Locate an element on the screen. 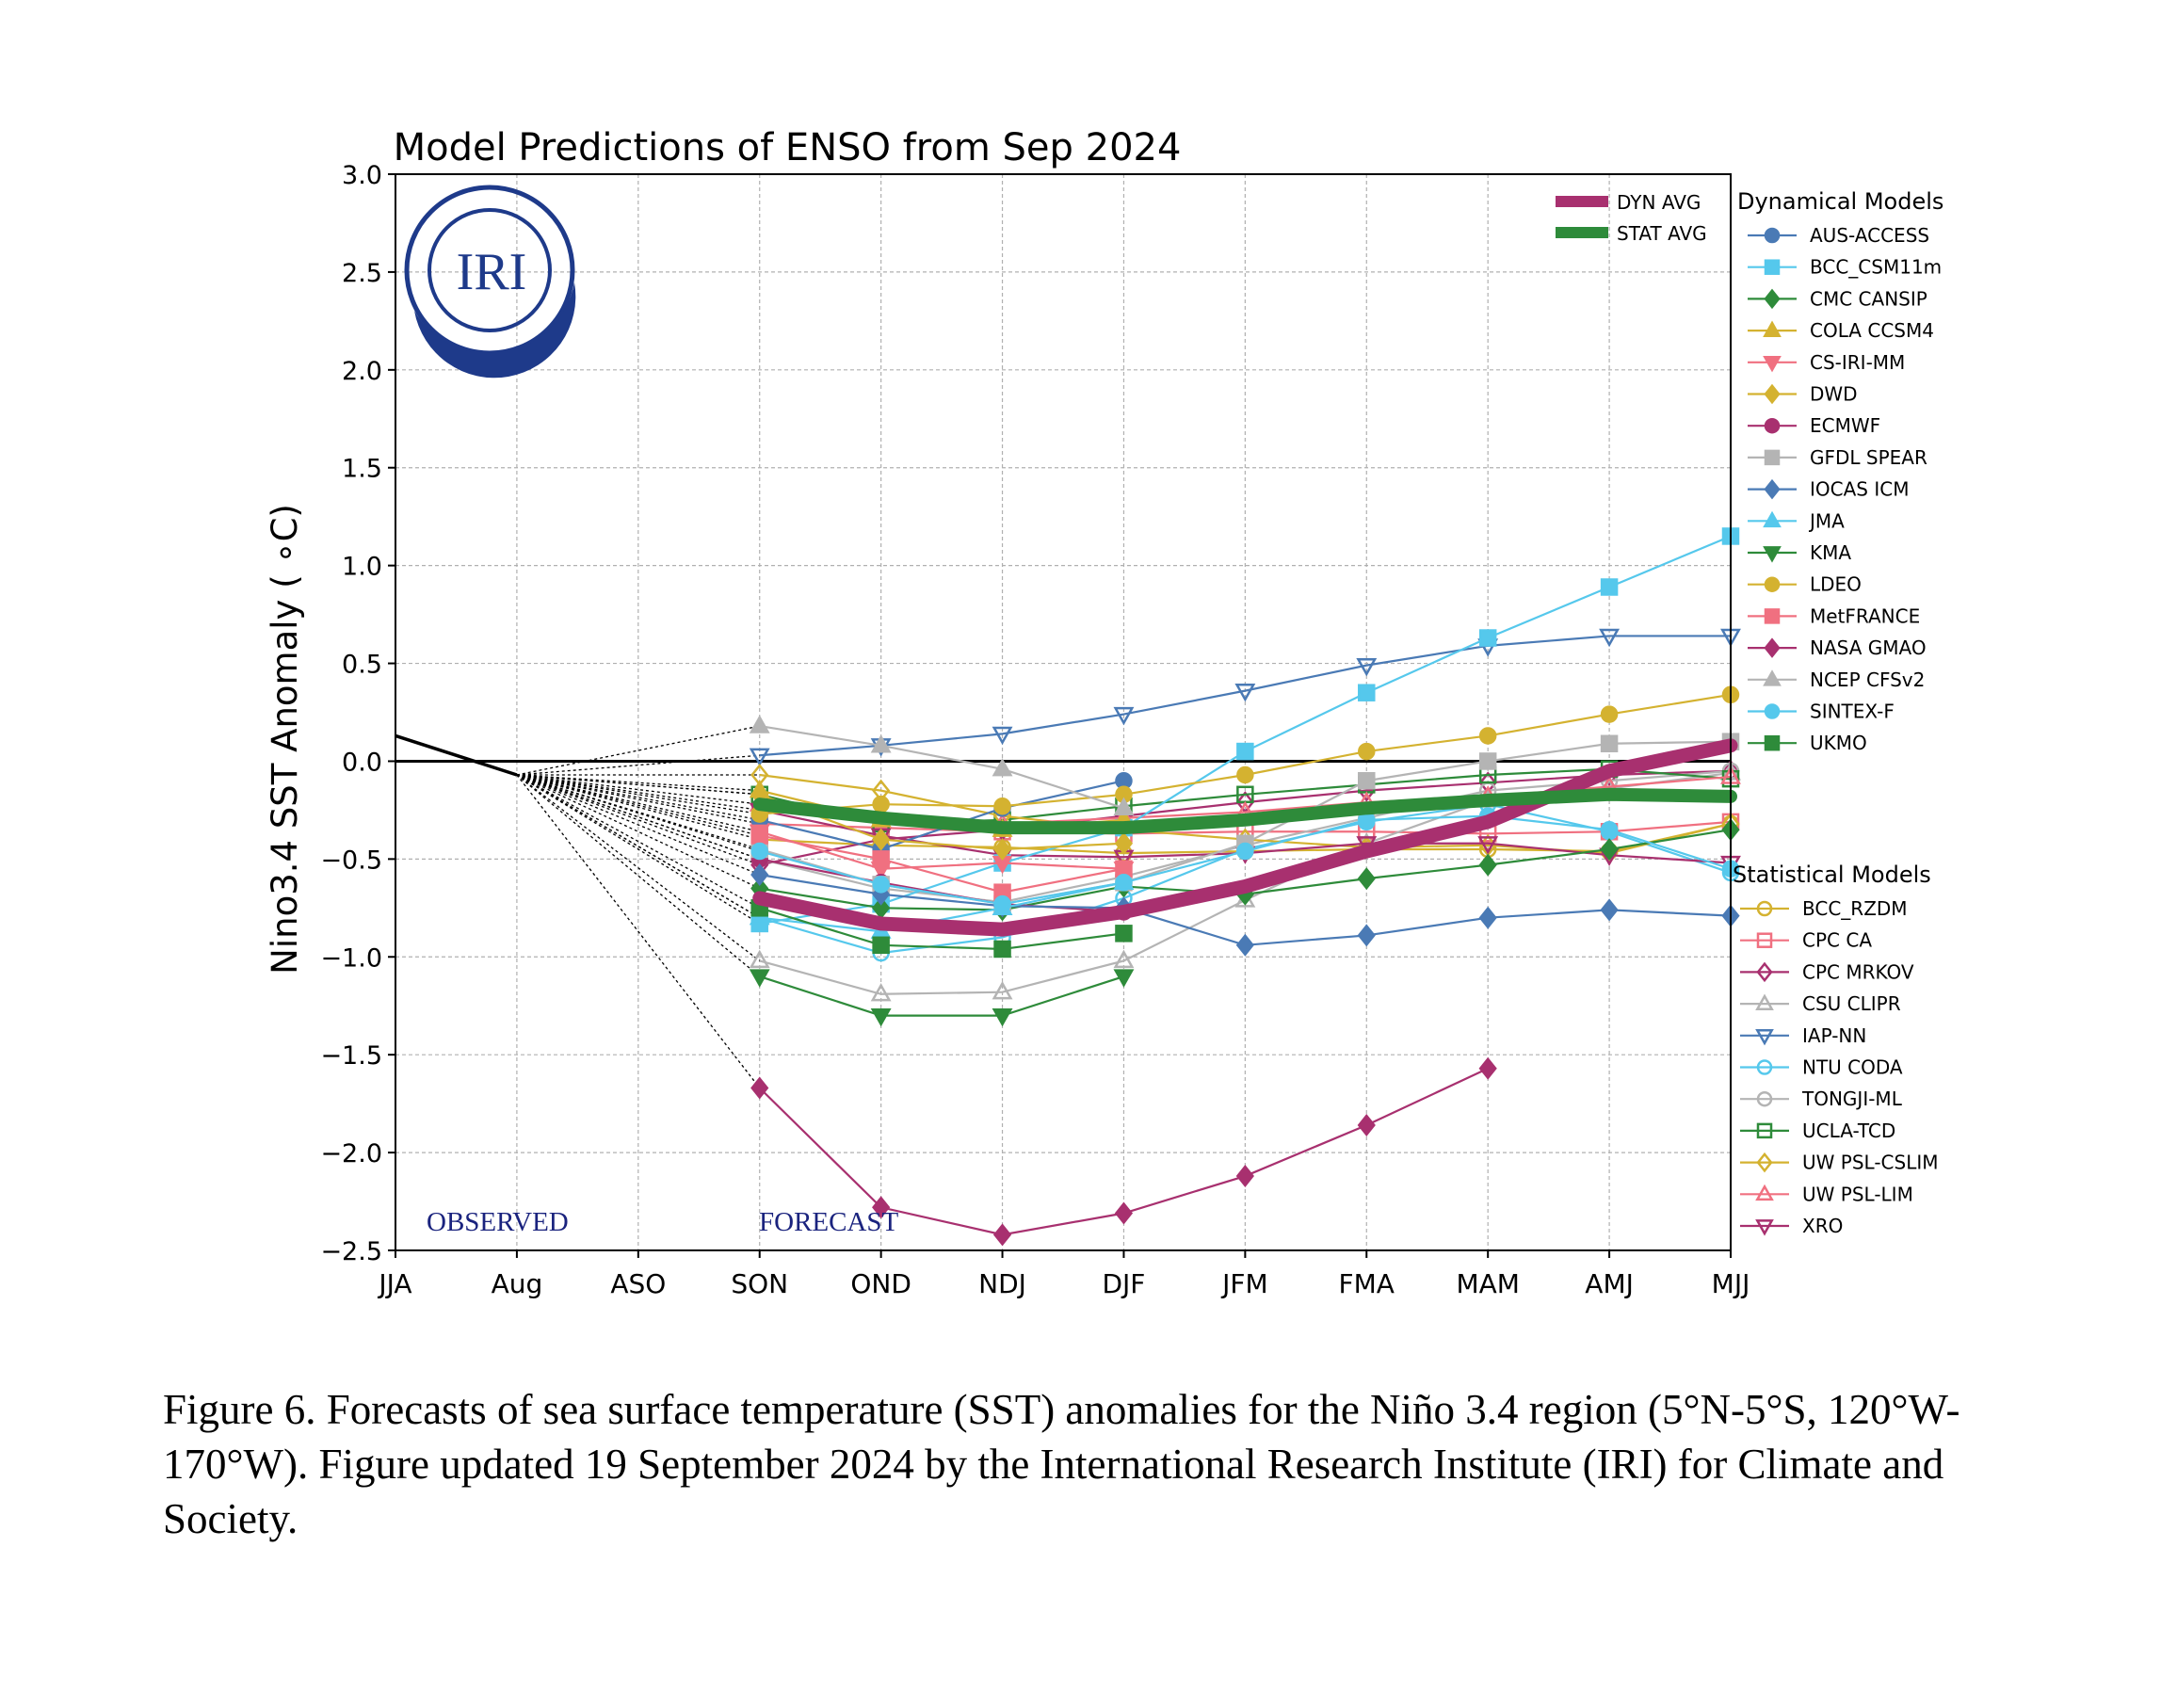 The image size is (2161, 1708). legend-item: ECMWF is located at coordinates (1814, 425).